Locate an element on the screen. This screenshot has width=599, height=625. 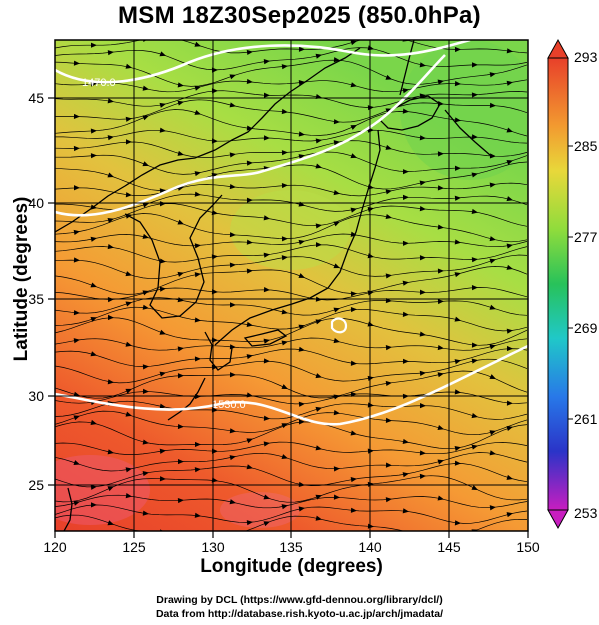
x-tick-label: 150 is located at coordinates (528, 547).